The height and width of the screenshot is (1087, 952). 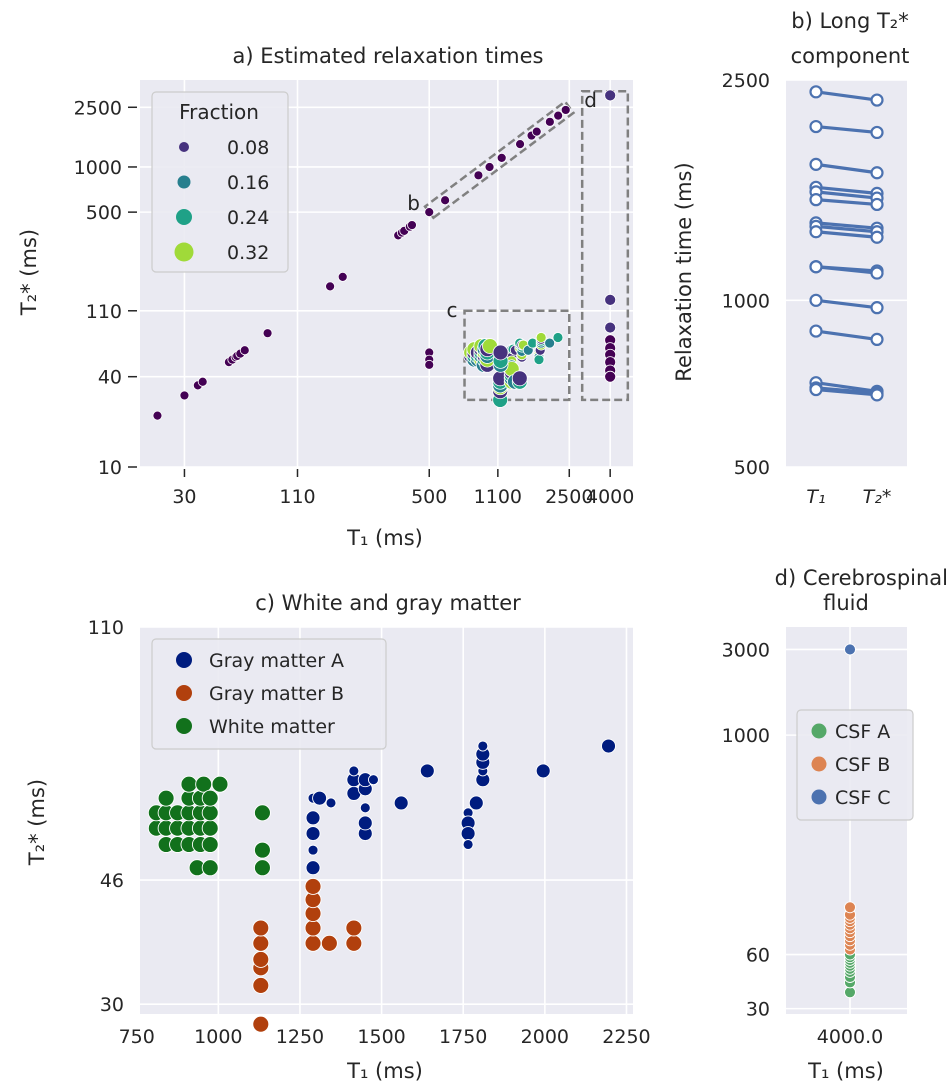 I want to click on y-tick-label: 40, so click(x=110, y=378).